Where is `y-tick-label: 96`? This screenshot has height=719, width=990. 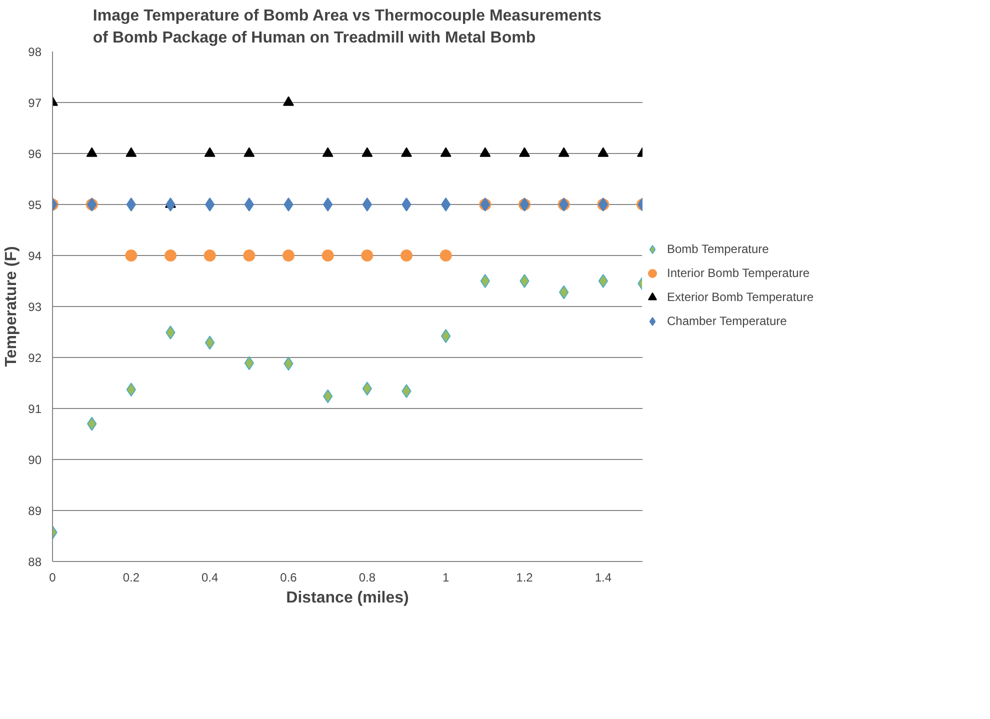
y-tick-label: 96 is located at coordinates (35, 154).